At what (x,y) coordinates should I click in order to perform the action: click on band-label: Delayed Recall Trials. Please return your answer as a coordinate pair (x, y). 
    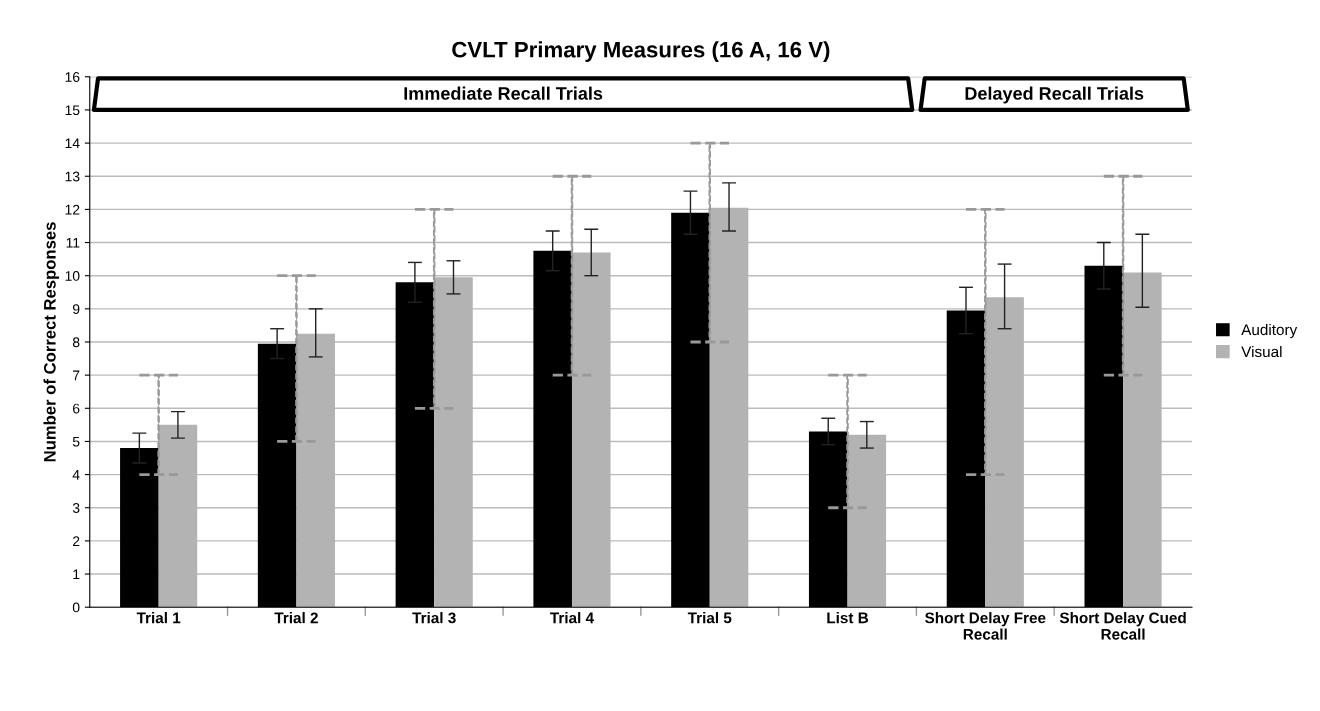
    Looking at the image, I should click on (1054, 95).